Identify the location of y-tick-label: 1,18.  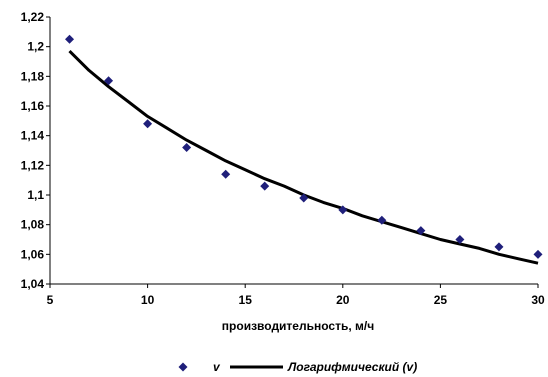
(33, 76).